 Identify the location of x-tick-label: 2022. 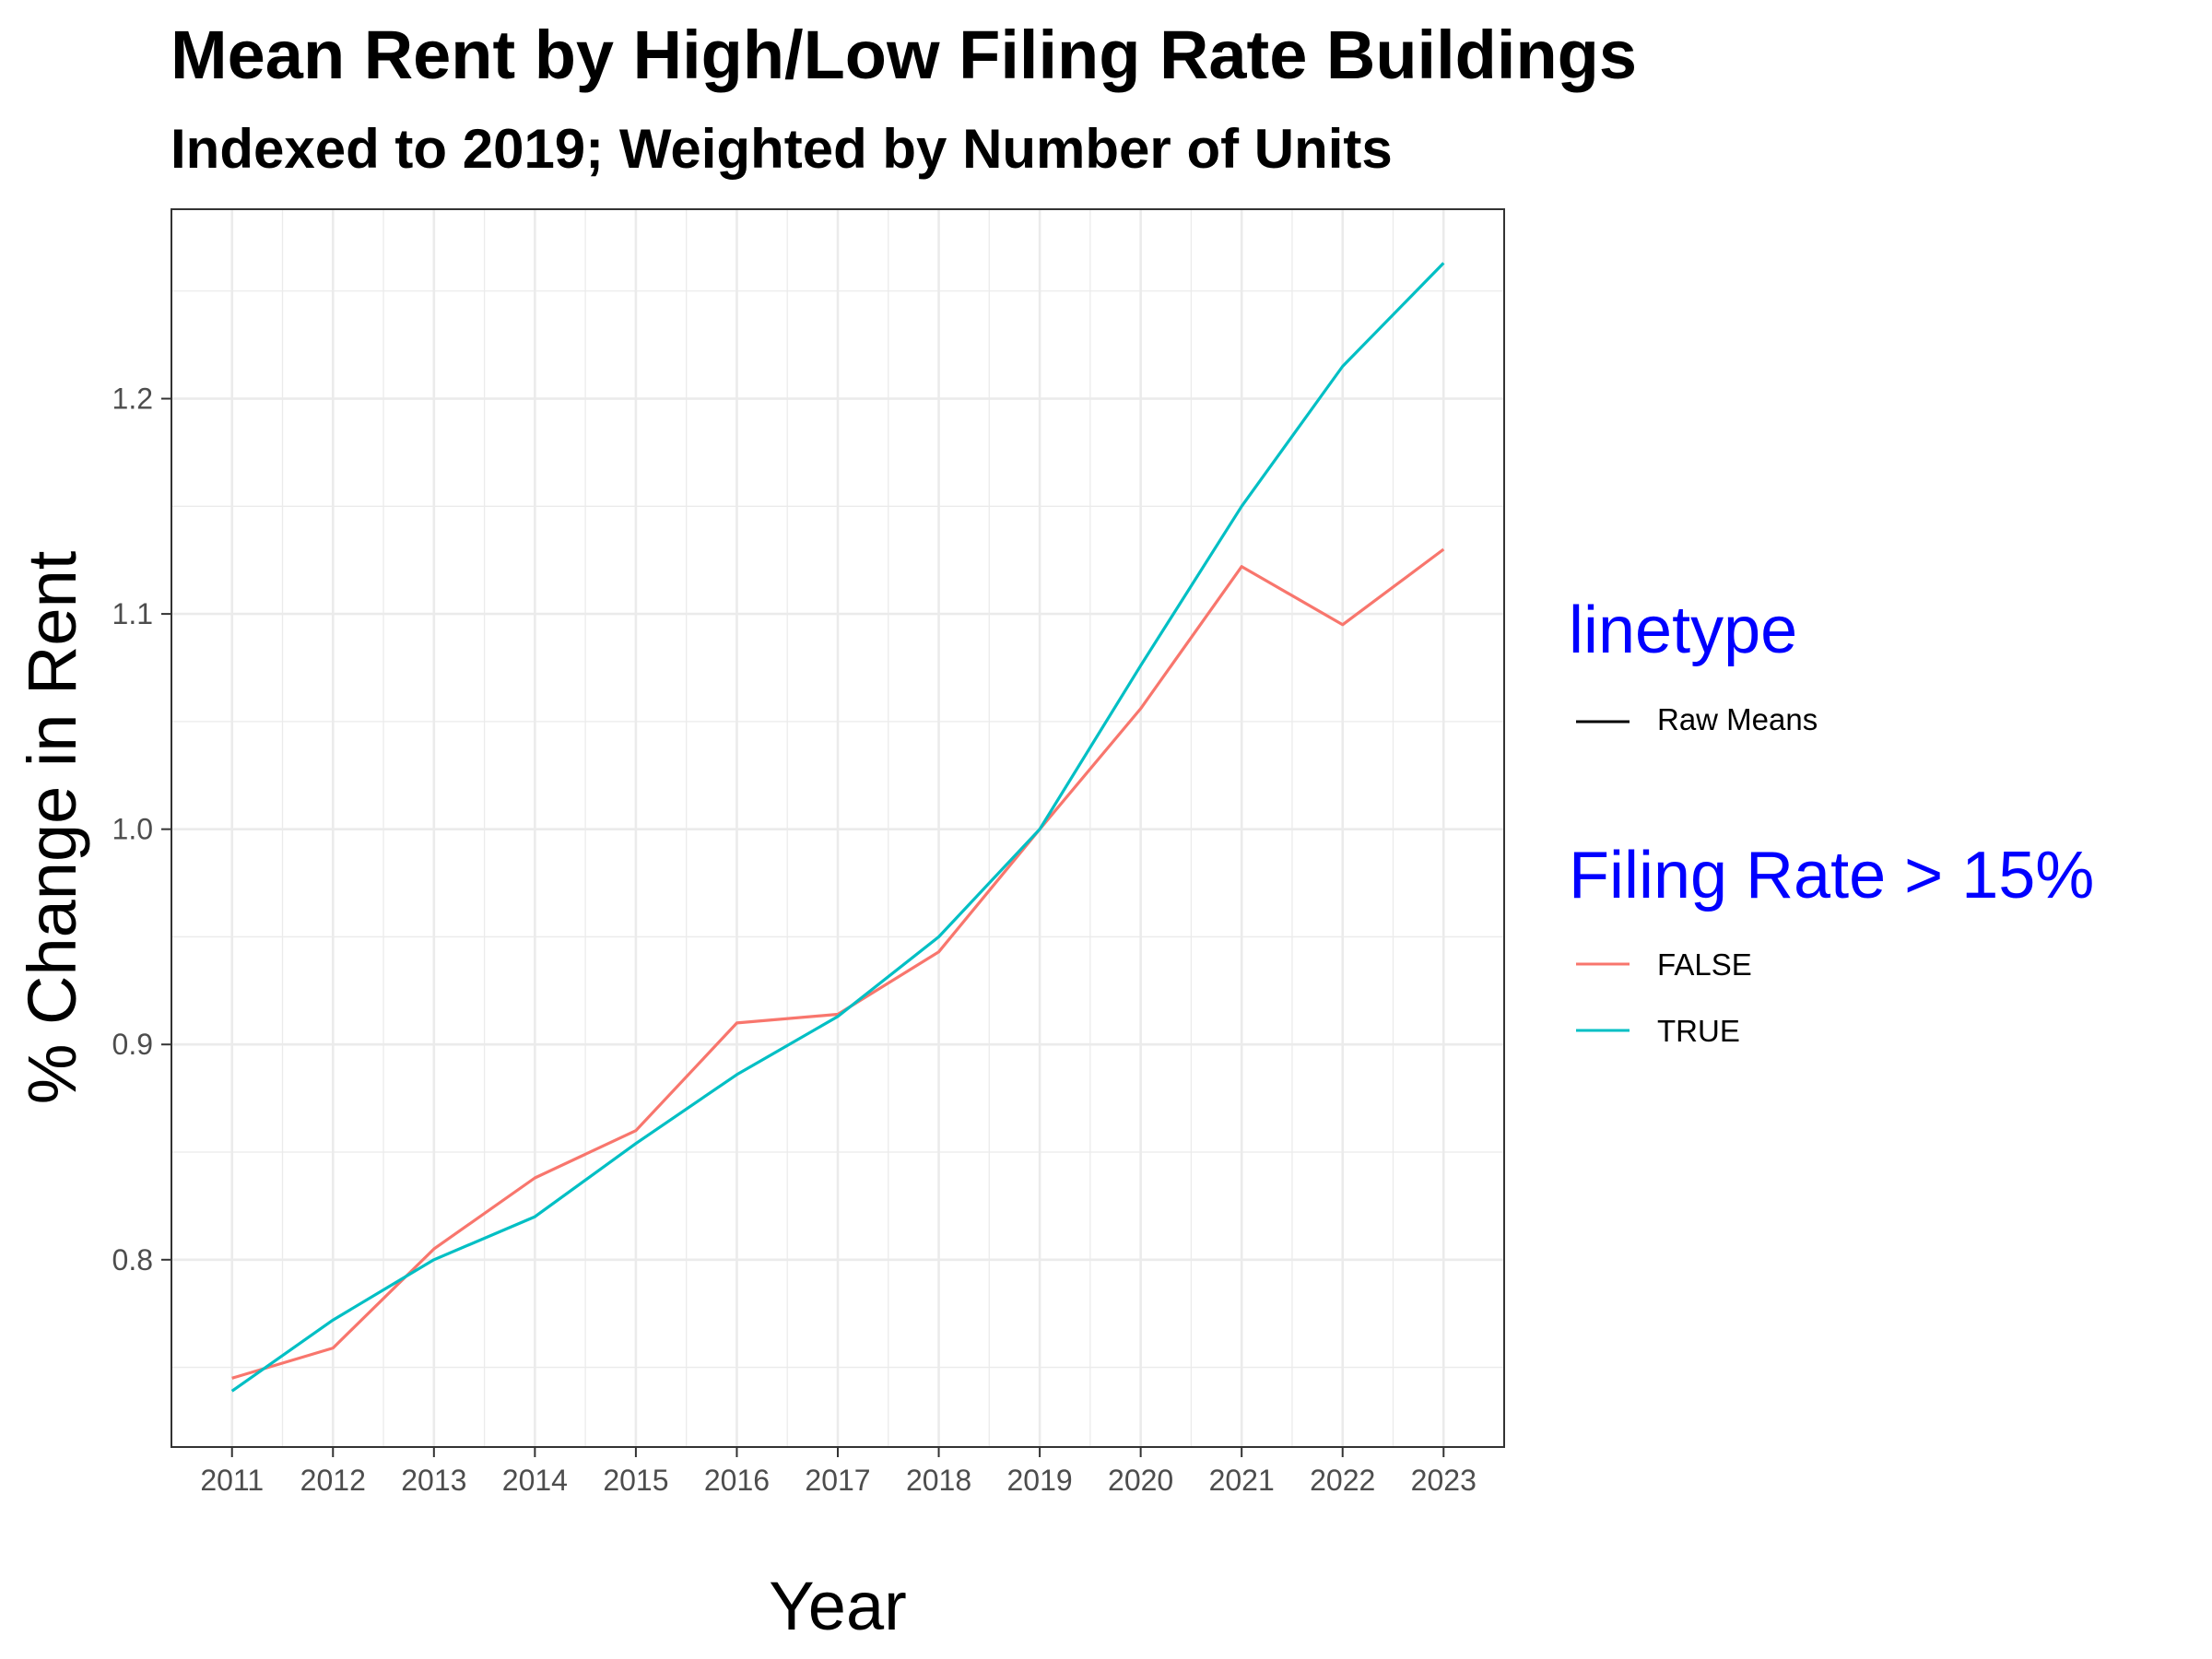
(1342, 1480).